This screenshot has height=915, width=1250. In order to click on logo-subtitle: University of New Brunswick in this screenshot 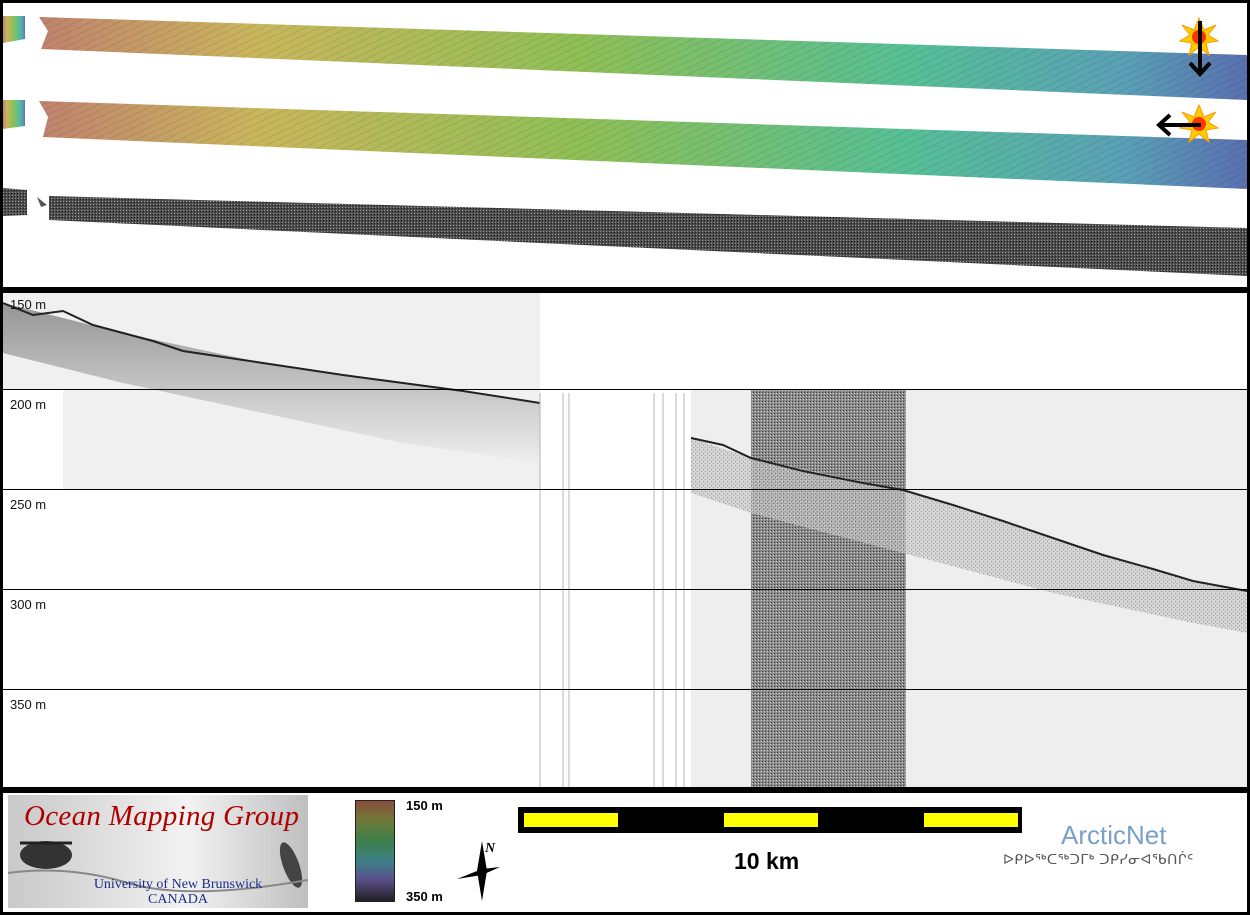, I will do `click(178, 884)`.